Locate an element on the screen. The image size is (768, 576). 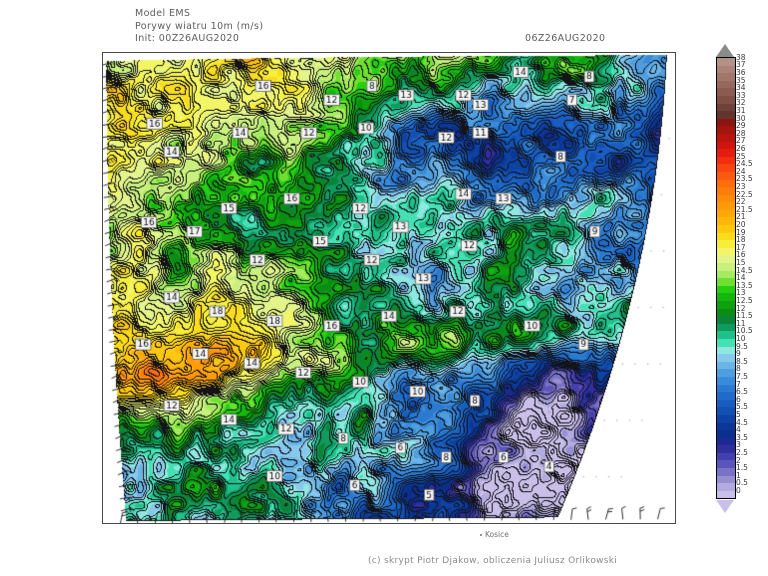
colorbar-tick-label: 37 is located at coordinates (741, 65).